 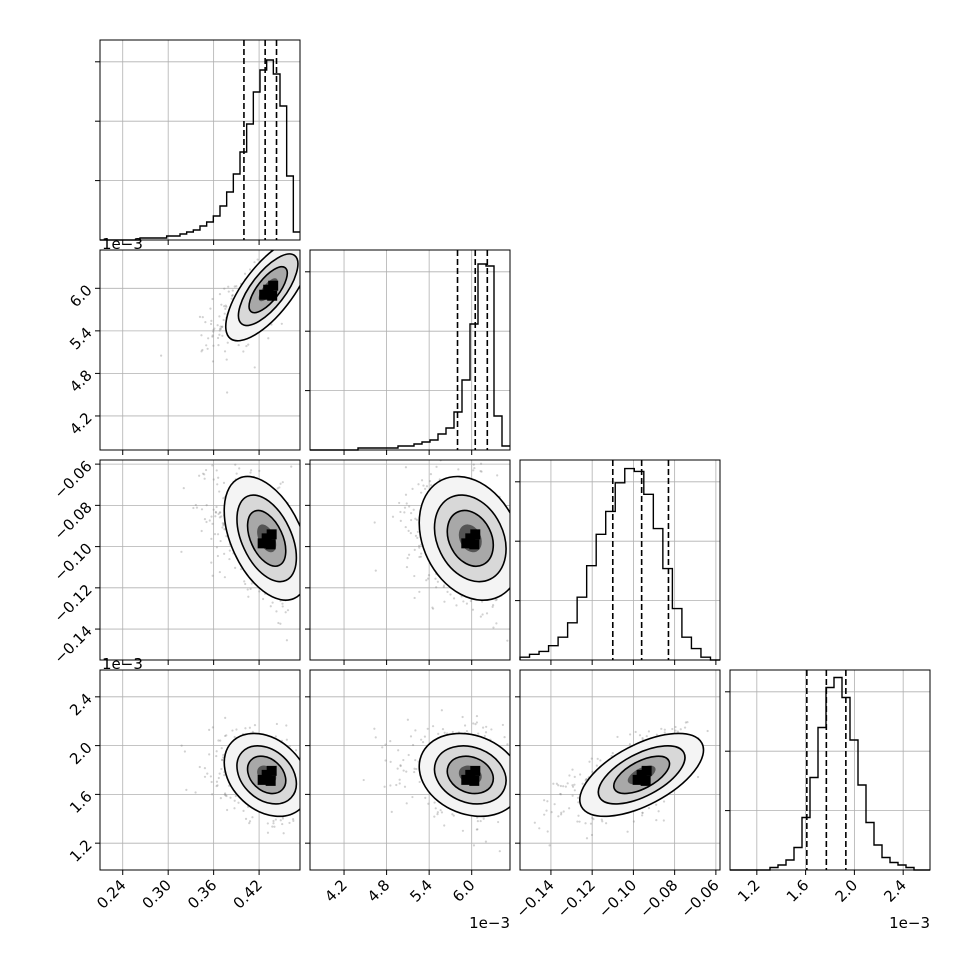 What do you see at coordinates (489, 923) in the screenshot?
I see `axis-offset-label: 1e−3` at bounding box center [489, 923].